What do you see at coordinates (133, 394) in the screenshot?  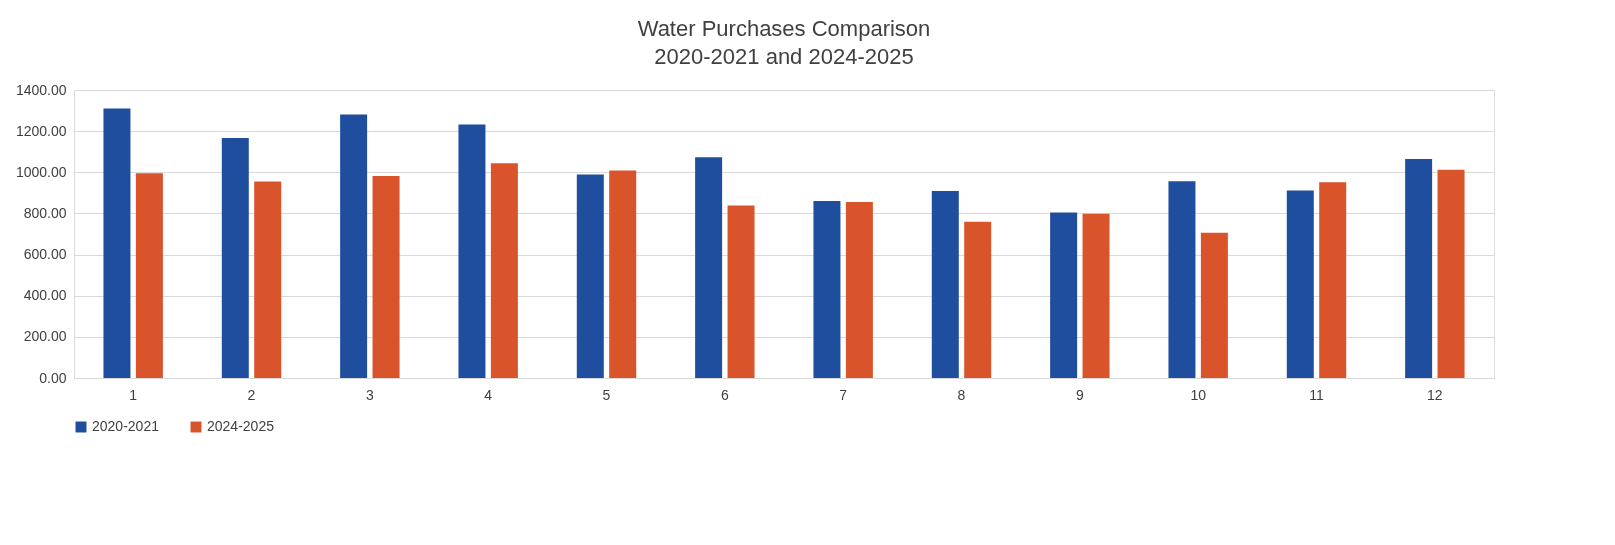 I see `x-tick-label: 1` at bounding box center [133, 394].